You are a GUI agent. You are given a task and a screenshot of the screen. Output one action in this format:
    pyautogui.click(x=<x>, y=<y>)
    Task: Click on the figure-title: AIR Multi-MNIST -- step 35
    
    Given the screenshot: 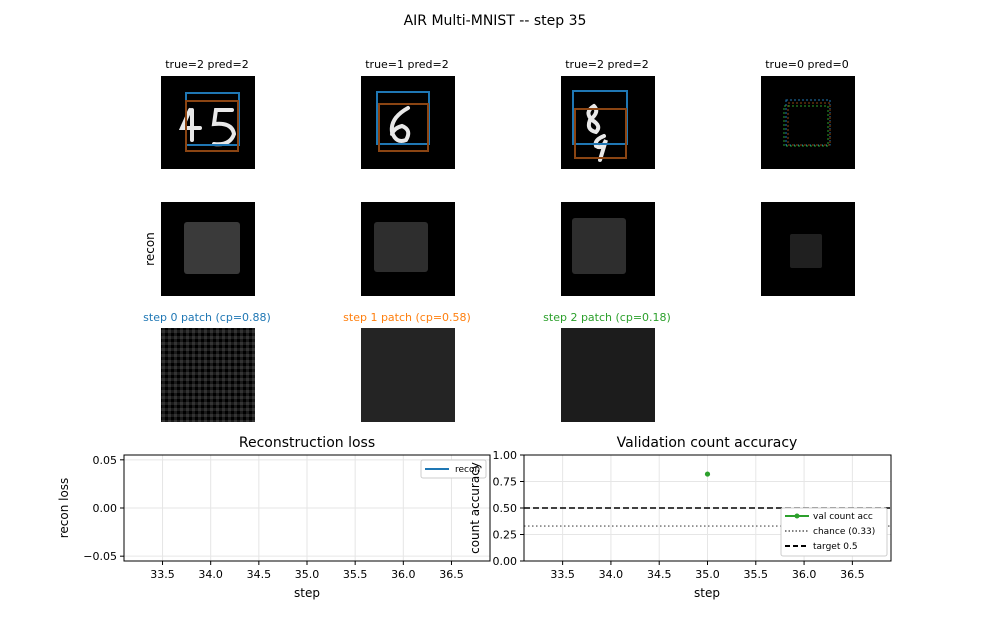 What is the action you would take?
    pyautogui.click(x=495, y=21)
    